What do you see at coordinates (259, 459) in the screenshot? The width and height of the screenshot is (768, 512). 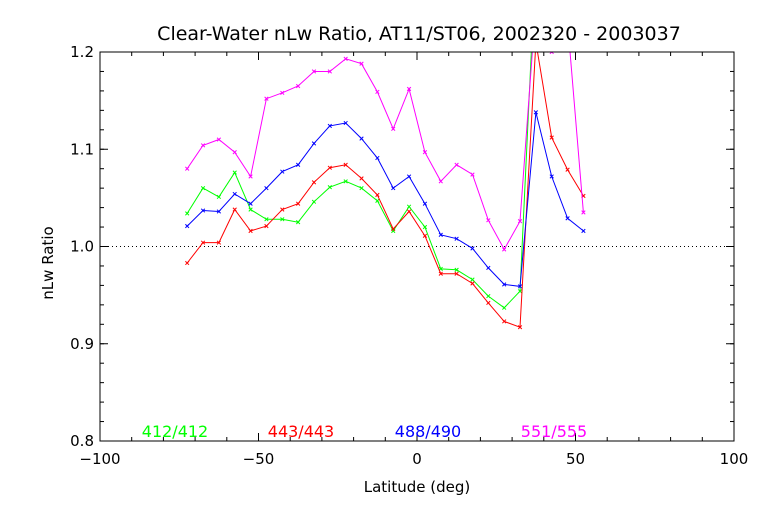 I see `x-tick-label: −50` at bounding box center [259, 459].